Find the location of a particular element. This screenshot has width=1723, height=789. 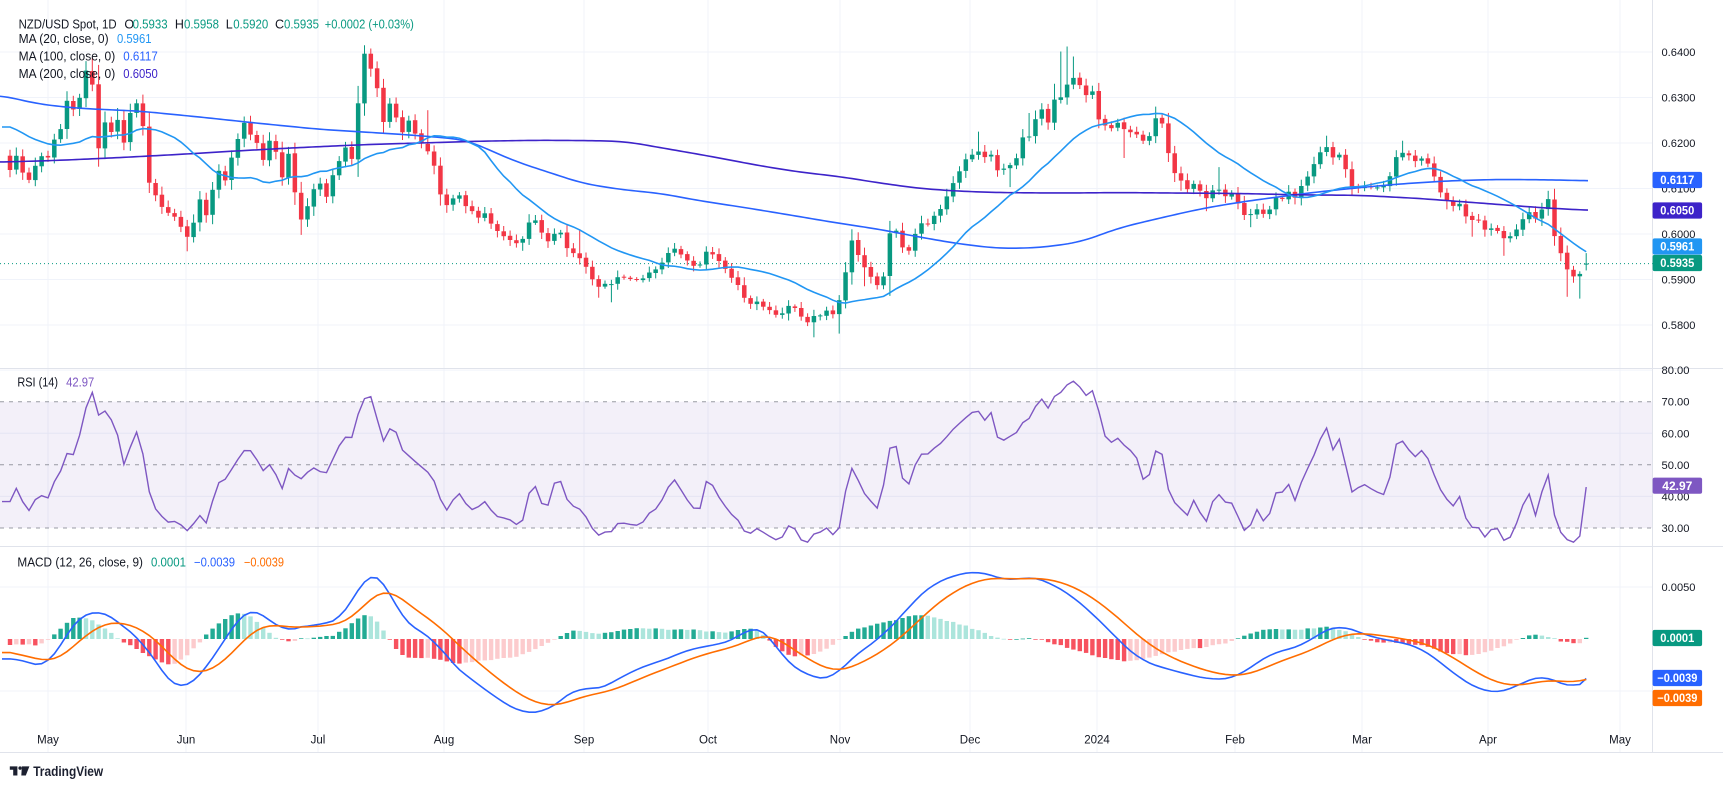

svg-text: C is located at coordinates (279, 25).